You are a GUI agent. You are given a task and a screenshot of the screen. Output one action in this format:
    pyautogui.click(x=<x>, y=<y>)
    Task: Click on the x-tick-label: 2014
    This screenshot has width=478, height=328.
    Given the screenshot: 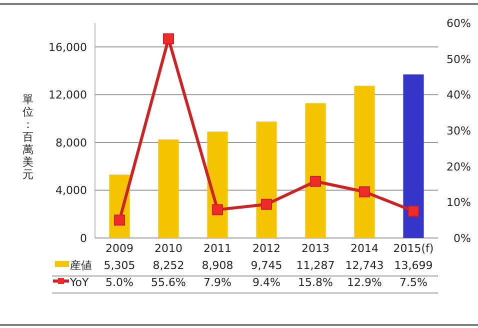 What is the action you would take?
    pyautogui.click(x=364, y=248)
    